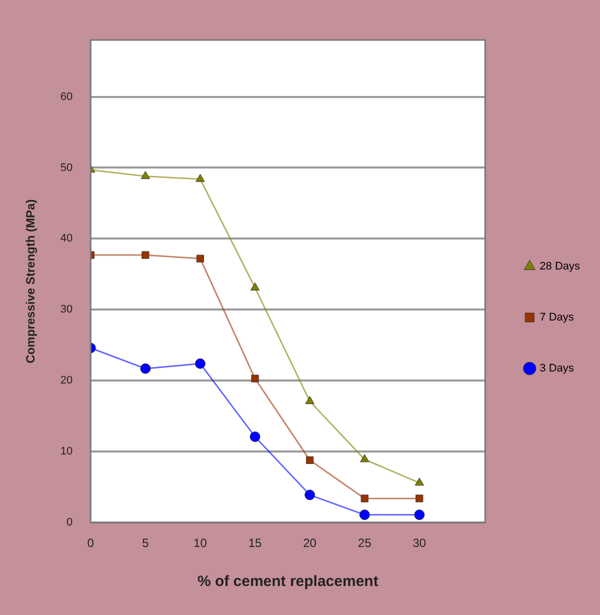 This screenshot has width=600, height=615. I want to click on y-tick-label: 0, so click(69, 522).